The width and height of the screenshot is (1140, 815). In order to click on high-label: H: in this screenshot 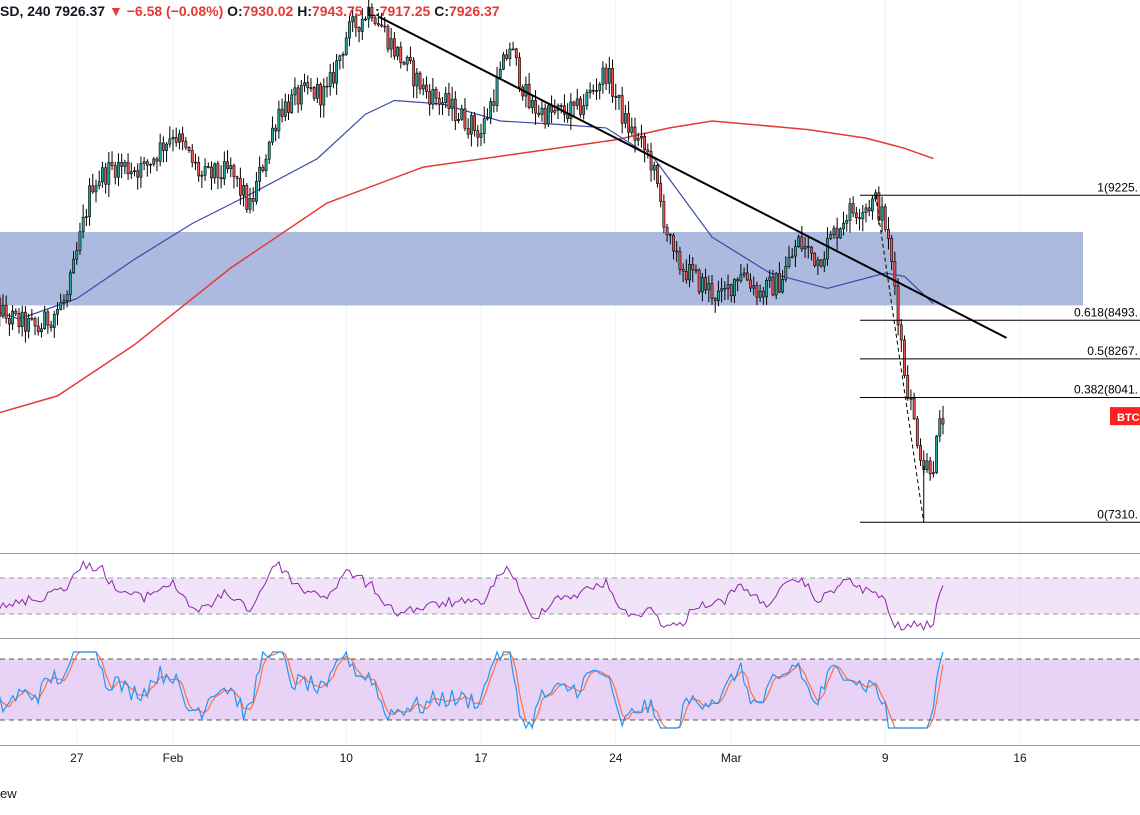, I will do `click(304, 11)`.